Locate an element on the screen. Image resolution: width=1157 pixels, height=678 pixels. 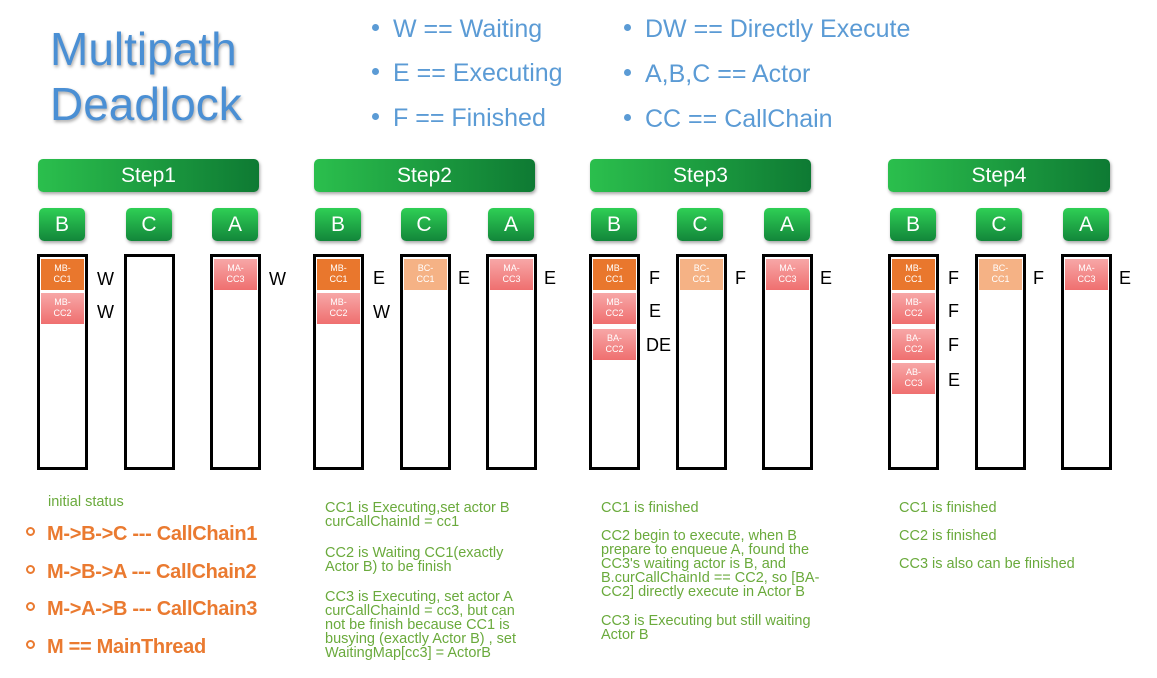
chip-ab-cc3: AB- CC3 is located at coordinates (913, 378).